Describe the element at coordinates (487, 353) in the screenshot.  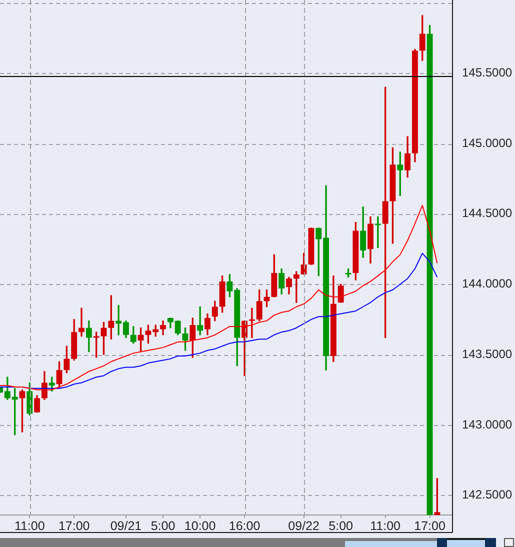
I see `y-tick-label: 143.5000` at that location.